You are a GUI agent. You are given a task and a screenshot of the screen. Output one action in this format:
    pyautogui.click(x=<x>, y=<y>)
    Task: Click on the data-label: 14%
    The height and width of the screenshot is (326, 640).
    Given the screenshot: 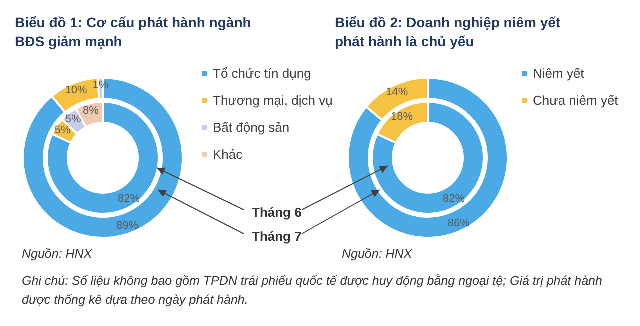 What is the action you would take?
    pyautogui.click(x=397, y=92)
    